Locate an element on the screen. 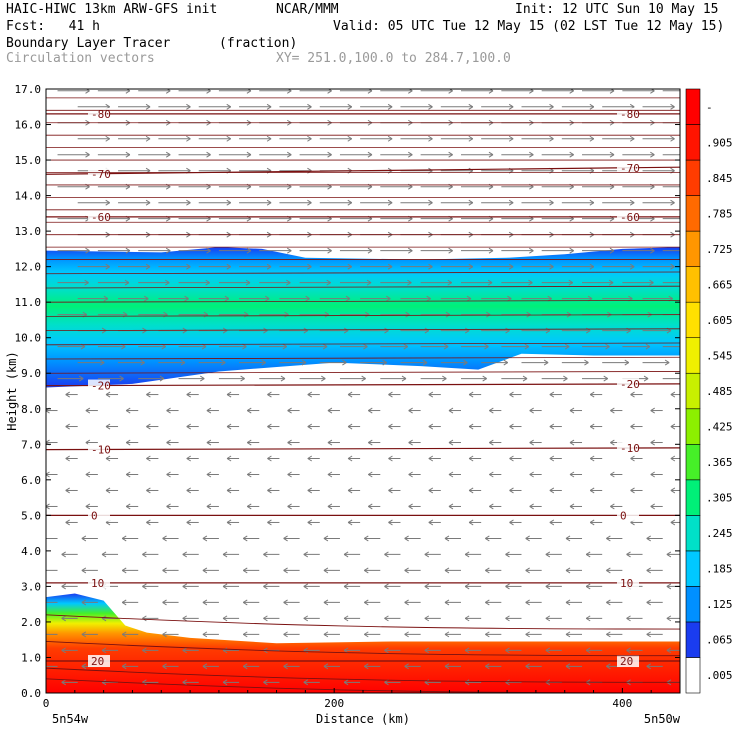 This screenshot has height=740, width=740. contour-label-bg is located at coordinates (99, 661).